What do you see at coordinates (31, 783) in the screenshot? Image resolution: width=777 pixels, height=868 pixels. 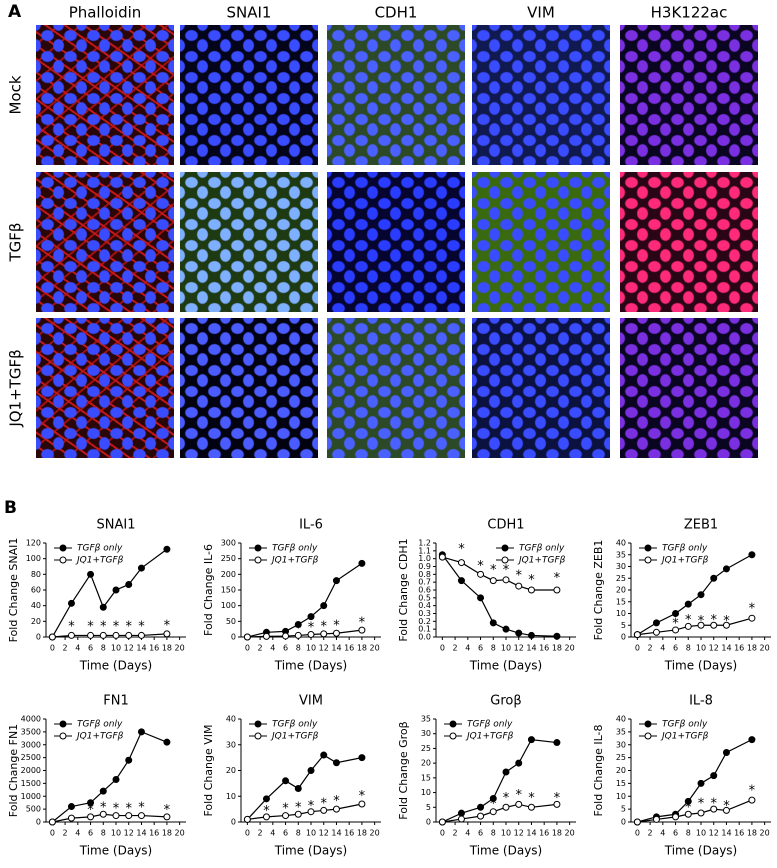 I see `y-tick-label: 1500` at bounding box center [31, 783].